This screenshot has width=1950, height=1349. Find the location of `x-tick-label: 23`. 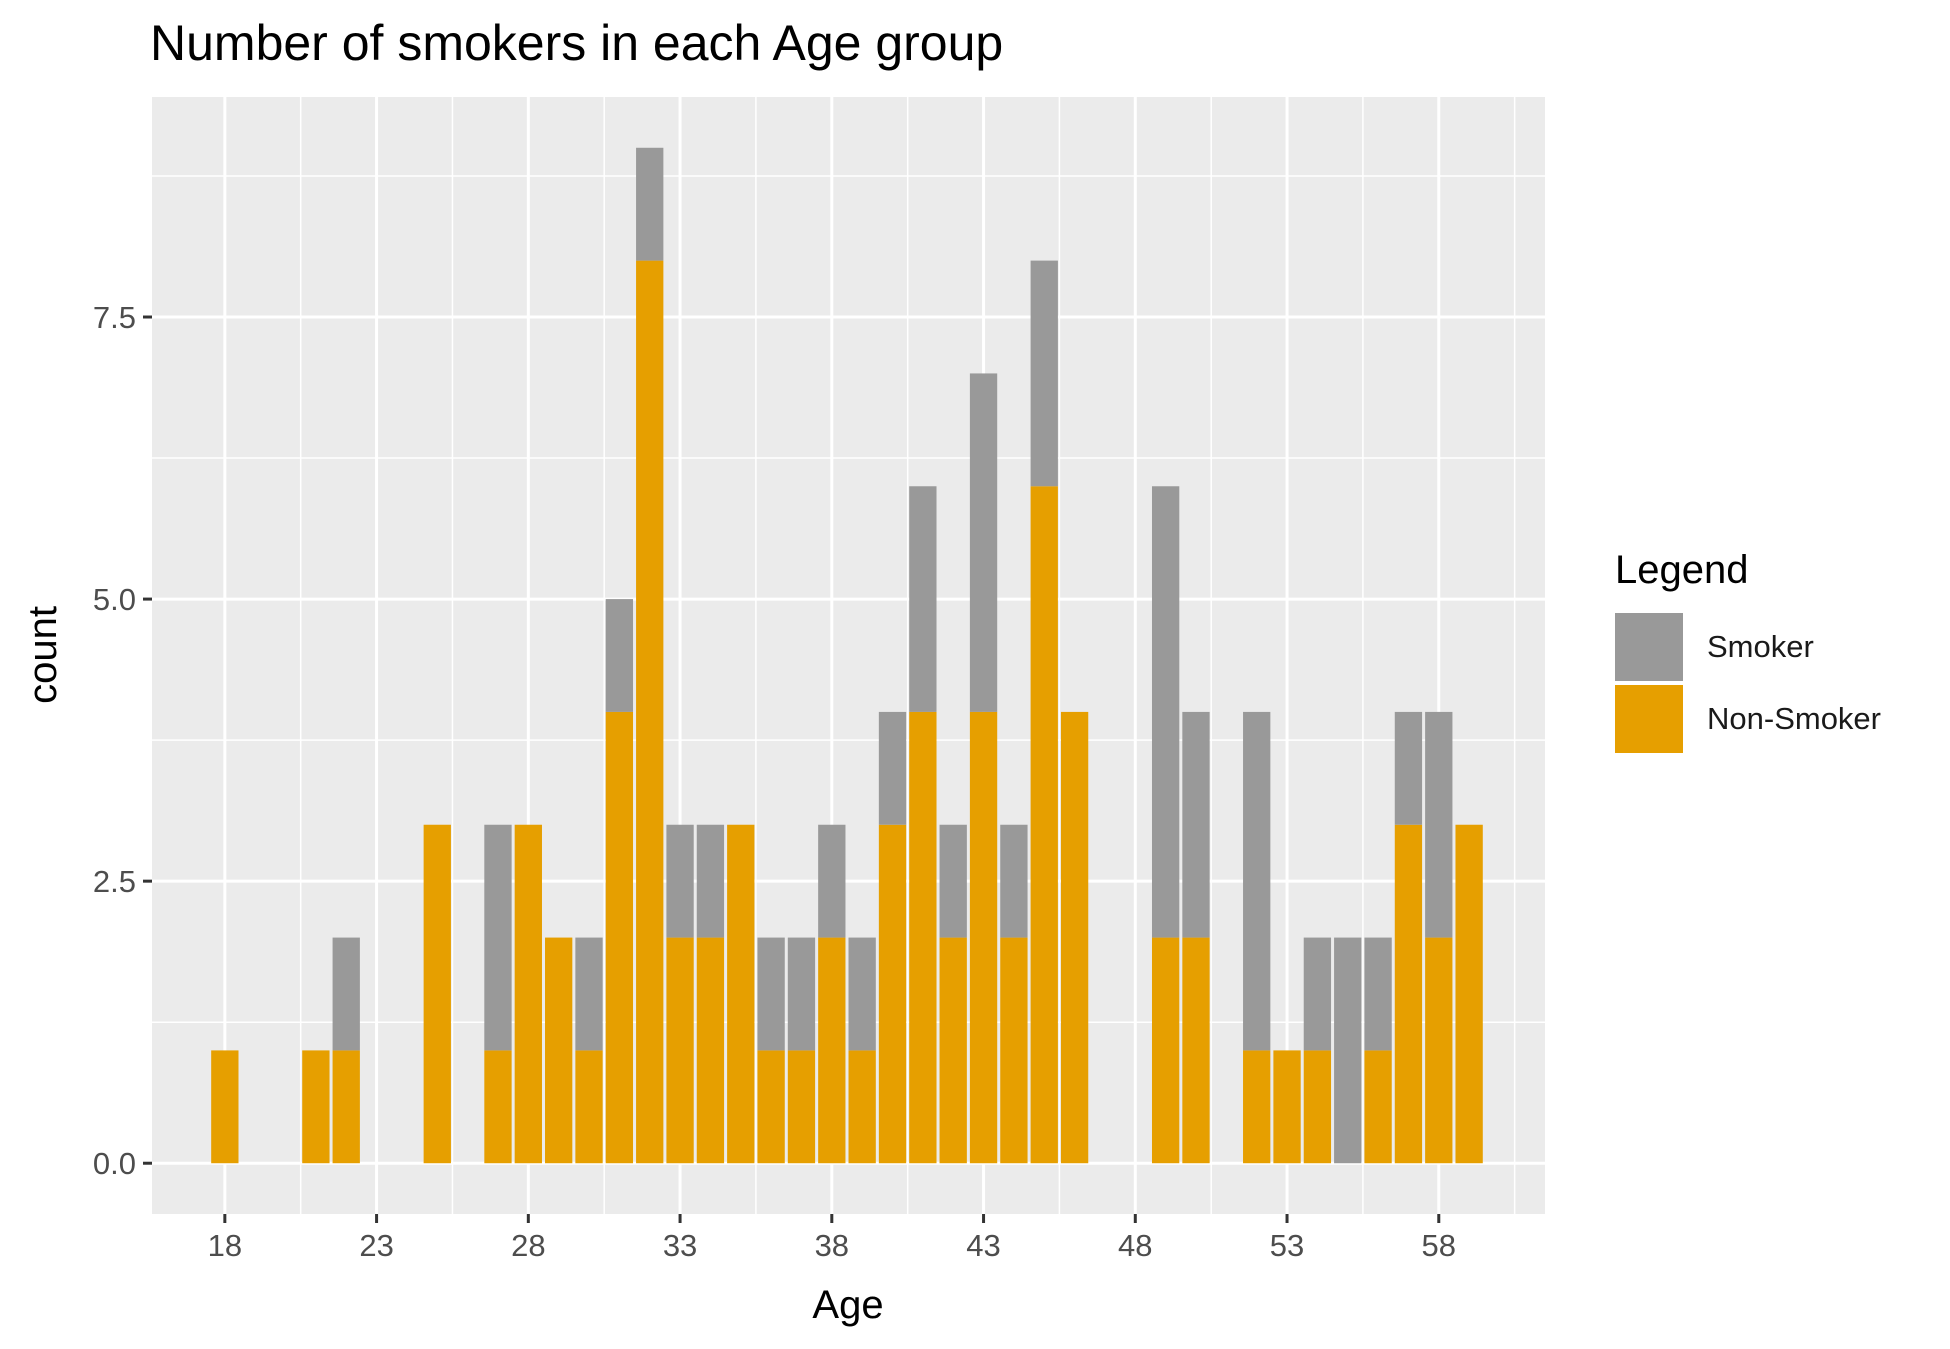

x-tick-label: 23 is located at coordinates (376, 1245).